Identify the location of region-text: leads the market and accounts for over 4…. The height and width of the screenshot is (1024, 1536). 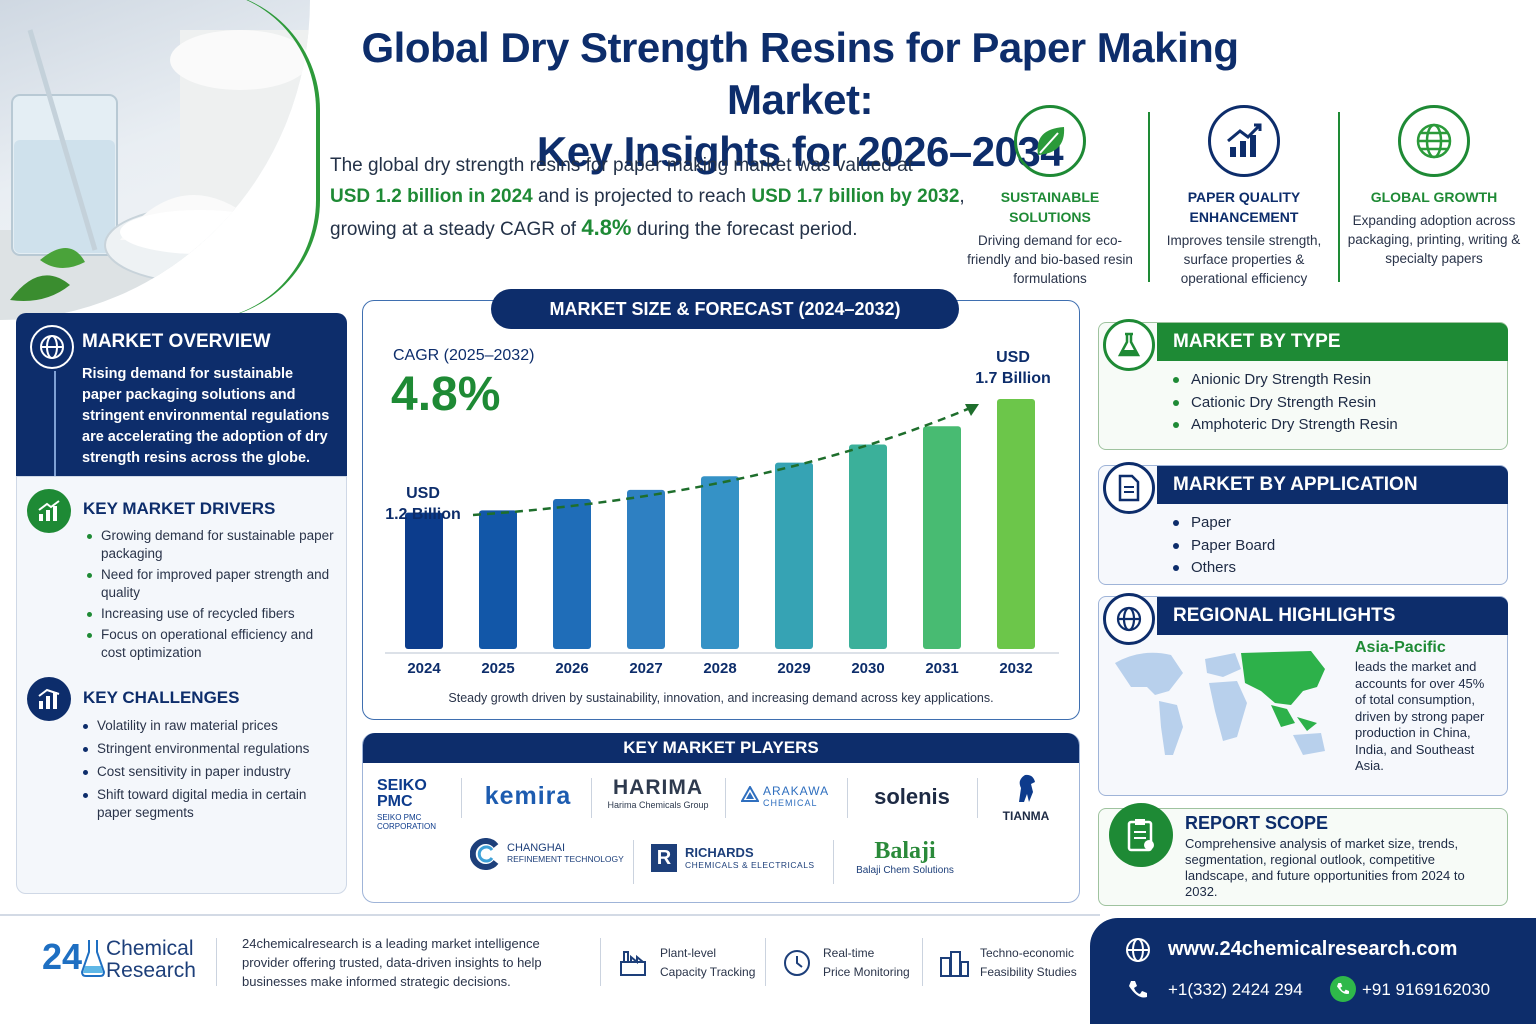
(1420, 716).